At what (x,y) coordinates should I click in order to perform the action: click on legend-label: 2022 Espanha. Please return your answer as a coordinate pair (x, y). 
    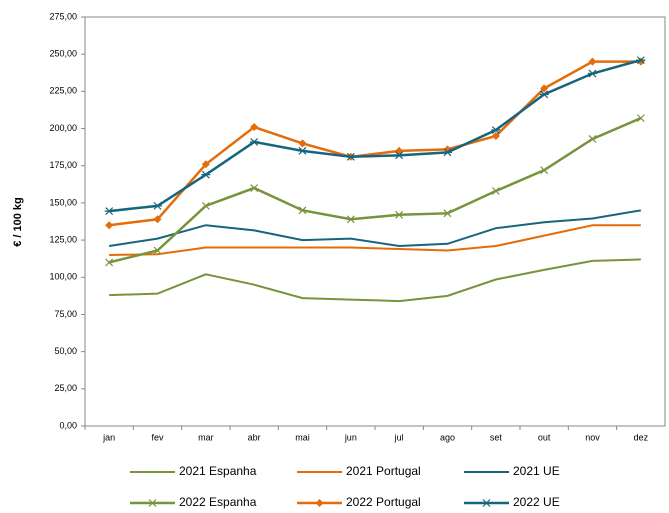
    Looking at the image, I should click on (218, 502).